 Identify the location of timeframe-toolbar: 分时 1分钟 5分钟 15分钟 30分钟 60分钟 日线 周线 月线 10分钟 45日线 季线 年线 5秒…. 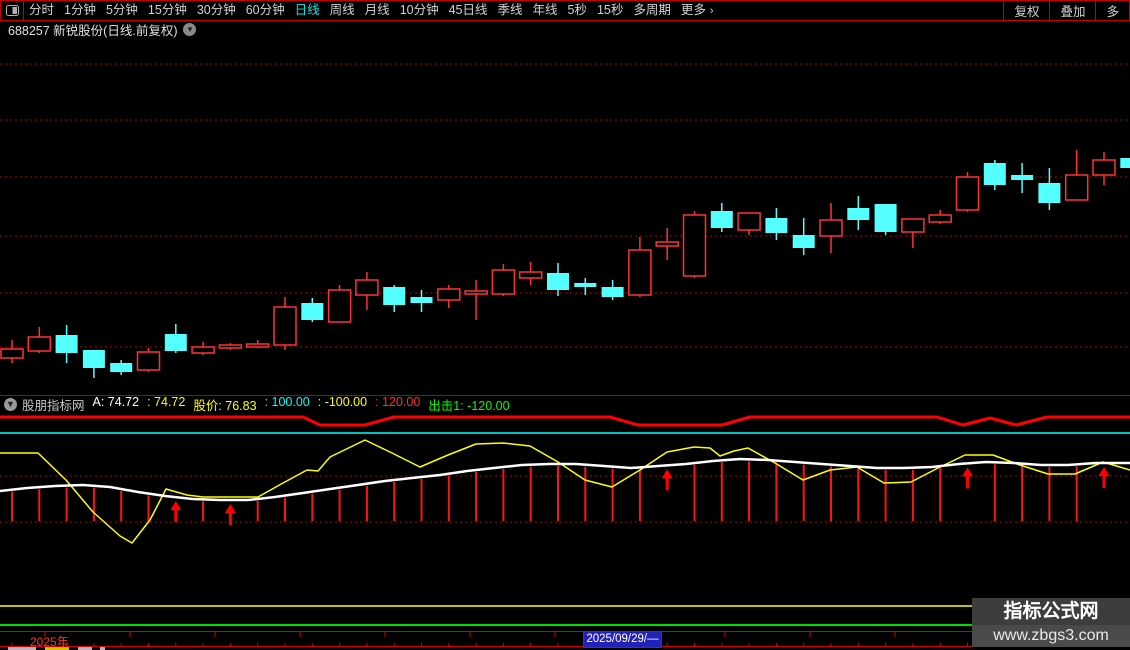
(565, 10).